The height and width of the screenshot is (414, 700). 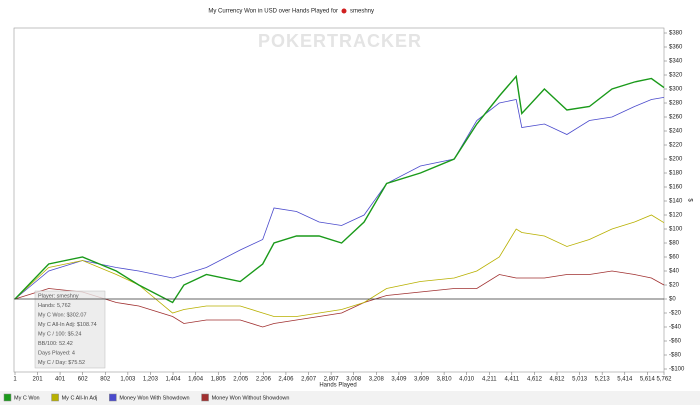 I want to click on y-tick-label: -$80, so click(x=675, y=356).